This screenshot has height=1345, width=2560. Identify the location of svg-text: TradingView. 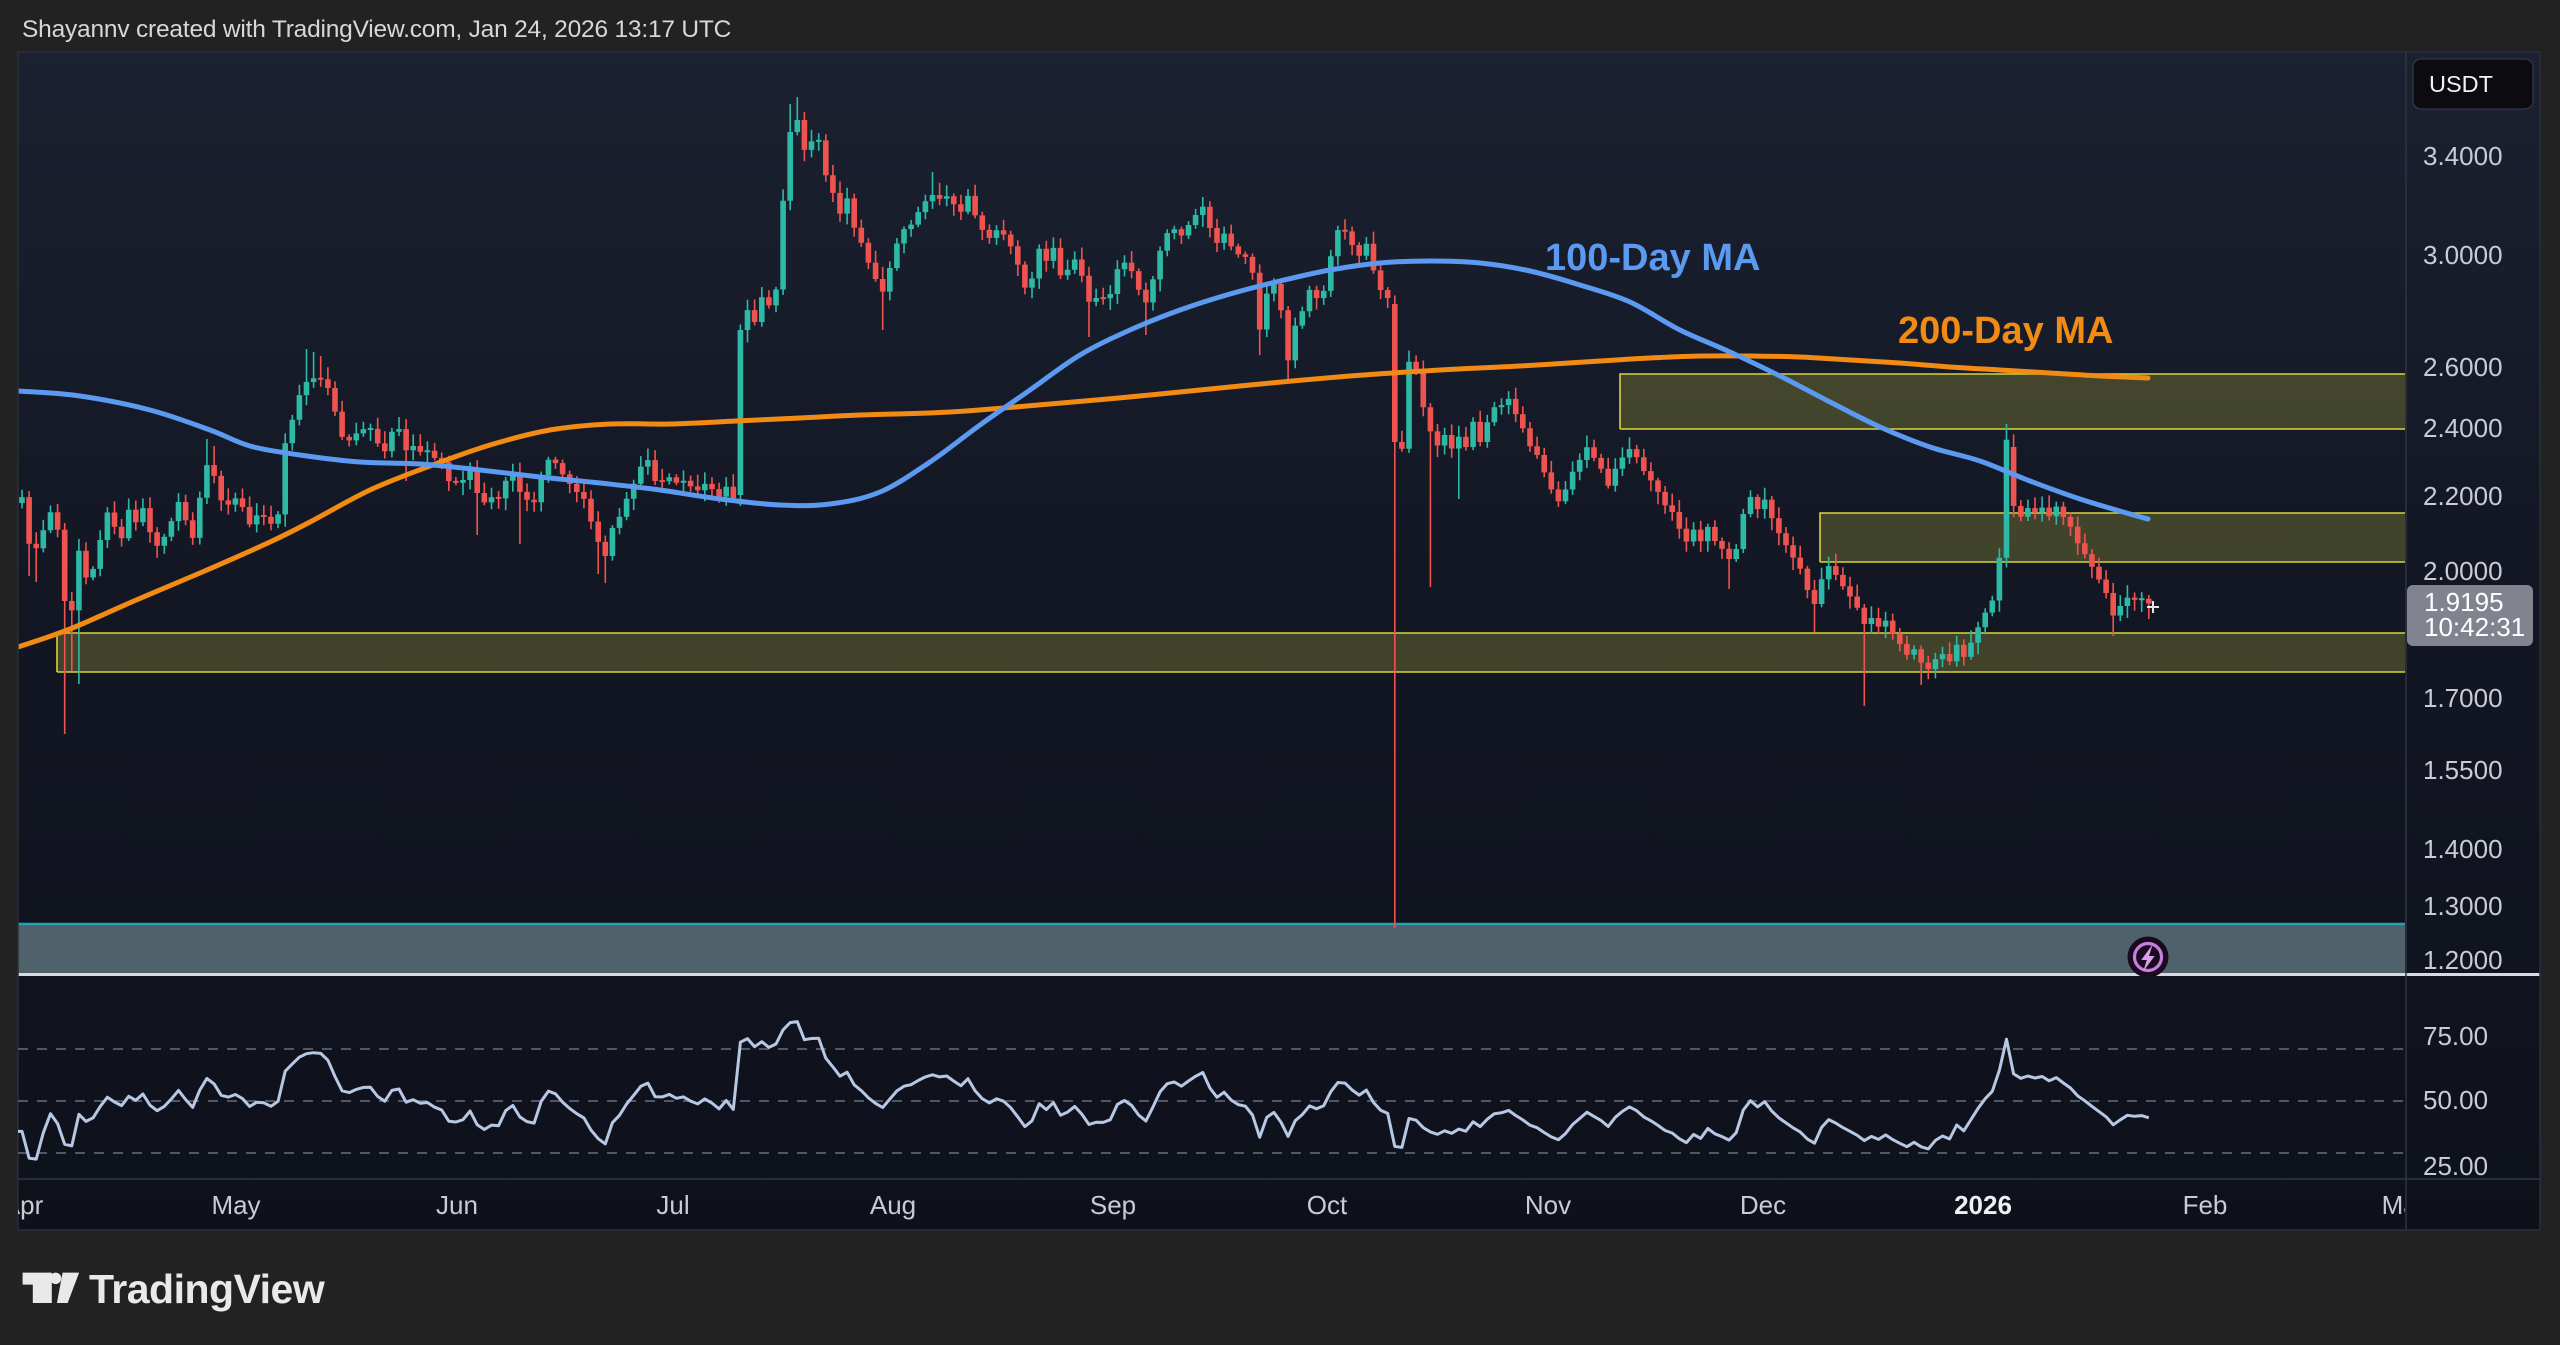
(207, 1289).